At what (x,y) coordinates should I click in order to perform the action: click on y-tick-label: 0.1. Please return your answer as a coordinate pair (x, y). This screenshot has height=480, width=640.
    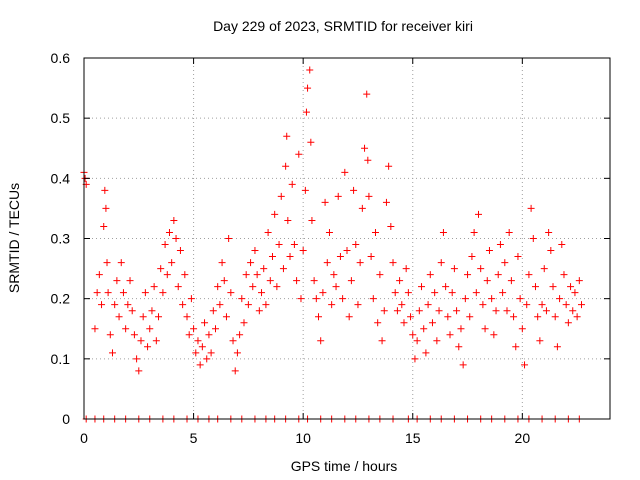
    Looking at the image, I should click on (61, 359).